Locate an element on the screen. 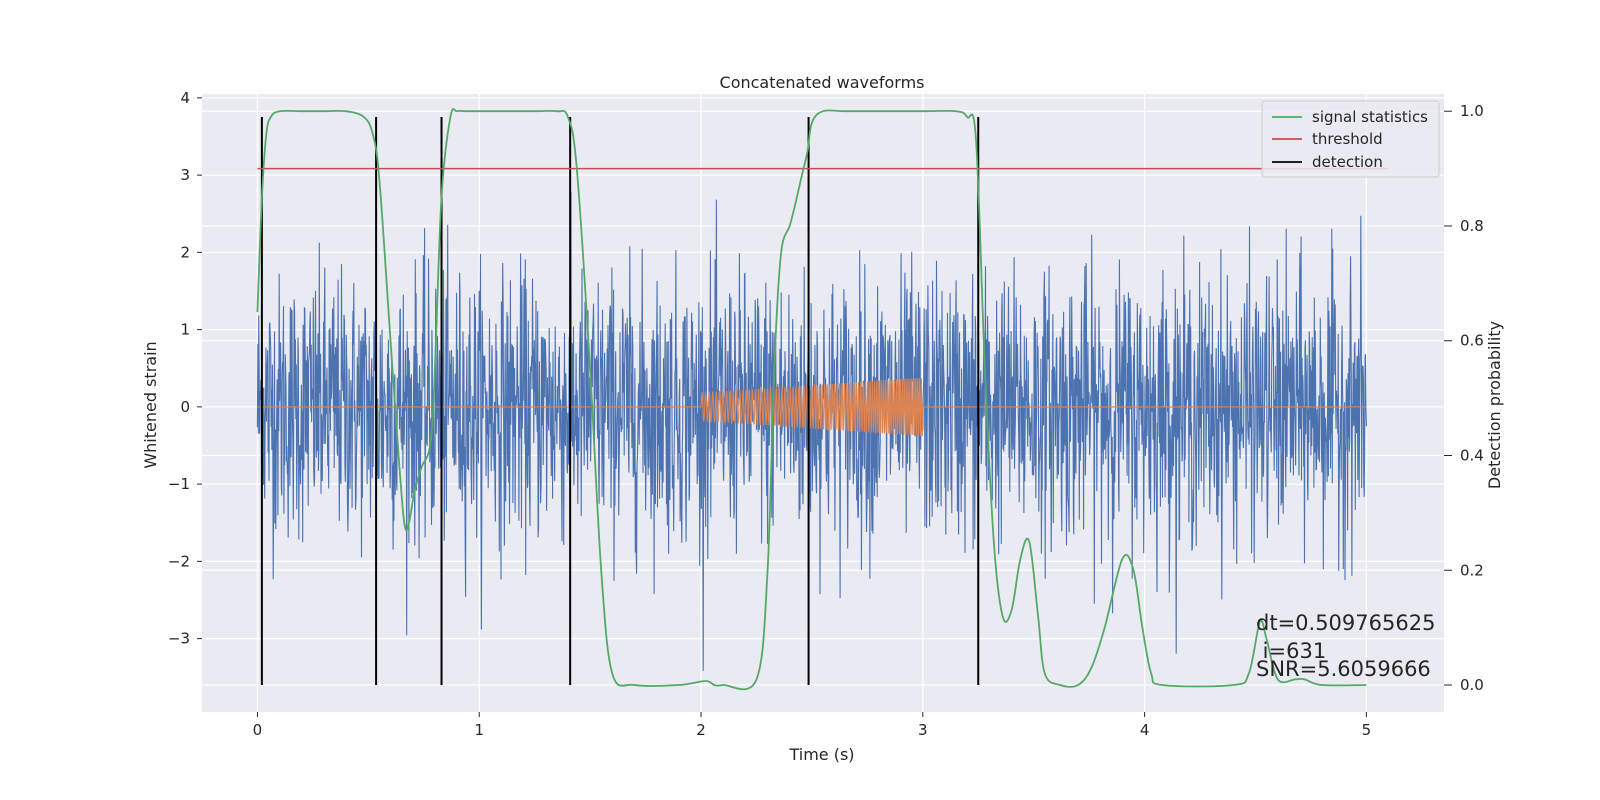 The width and height of the screenshot is (1600, 800). injection-series is located at coordinates (812, 407).